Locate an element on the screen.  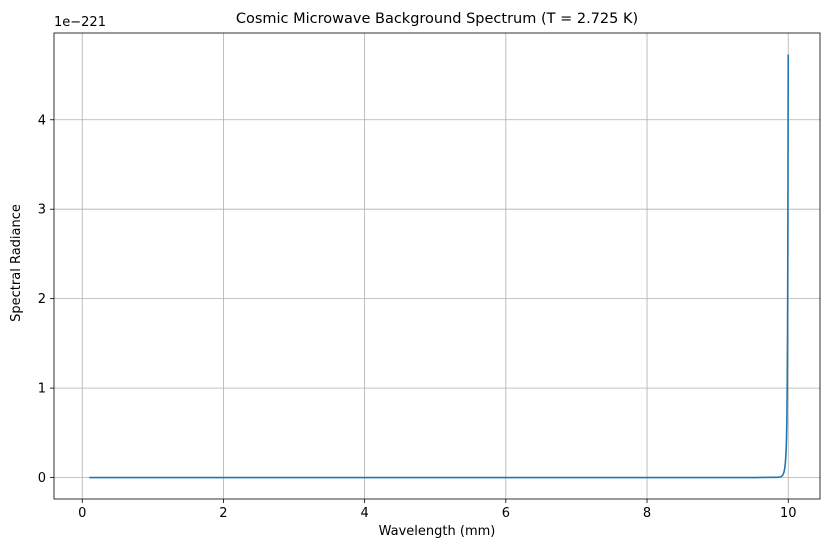
y-axis-label: Spectral Radiance is located at coordinates (16, 263).